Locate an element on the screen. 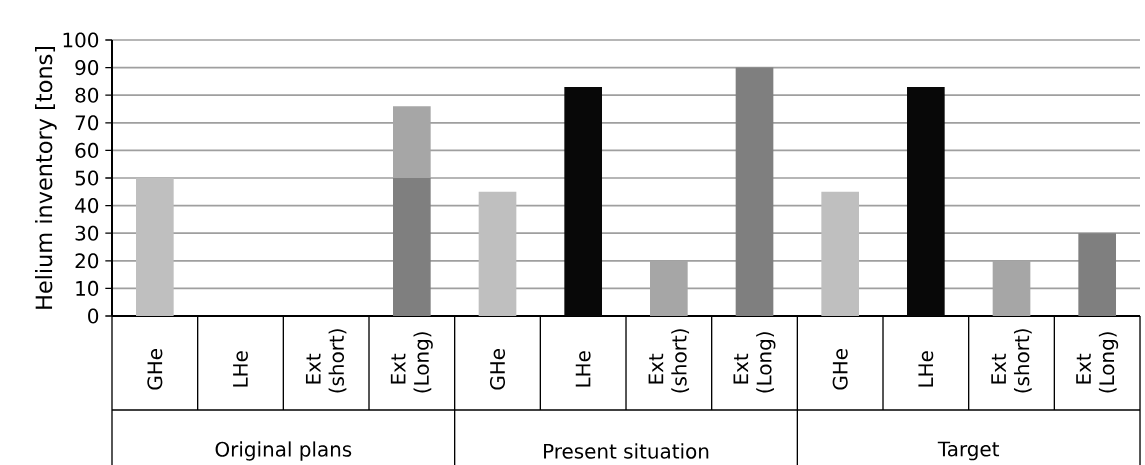  y-axis-title: Helium inventory [tons] is located at coordinates (46, 177).